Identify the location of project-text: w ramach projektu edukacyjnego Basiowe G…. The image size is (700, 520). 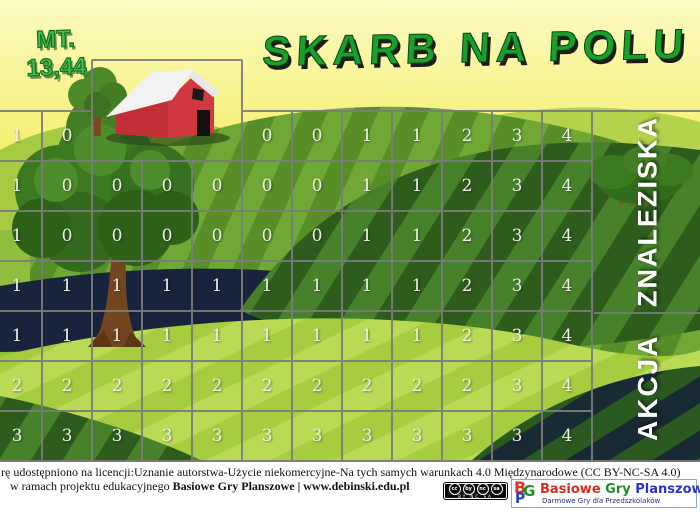
(210, 486).